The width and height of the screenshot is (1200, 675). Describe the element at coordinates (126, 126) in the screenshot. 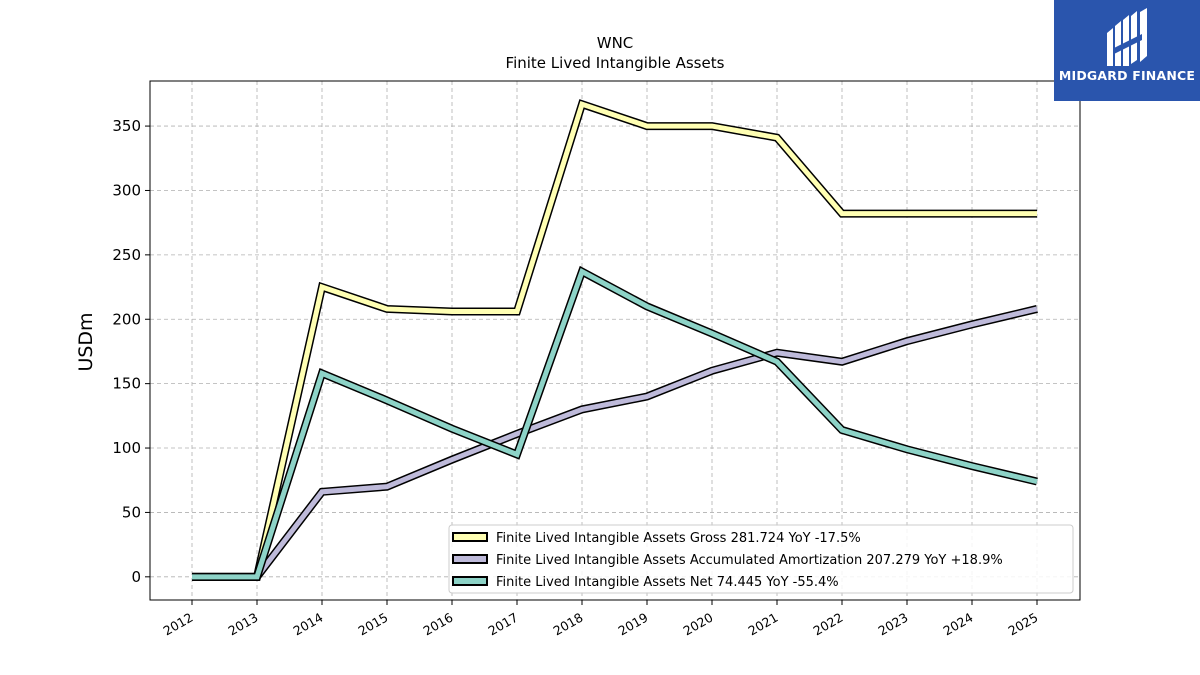

I see `y-tick-label: 350` at that location.